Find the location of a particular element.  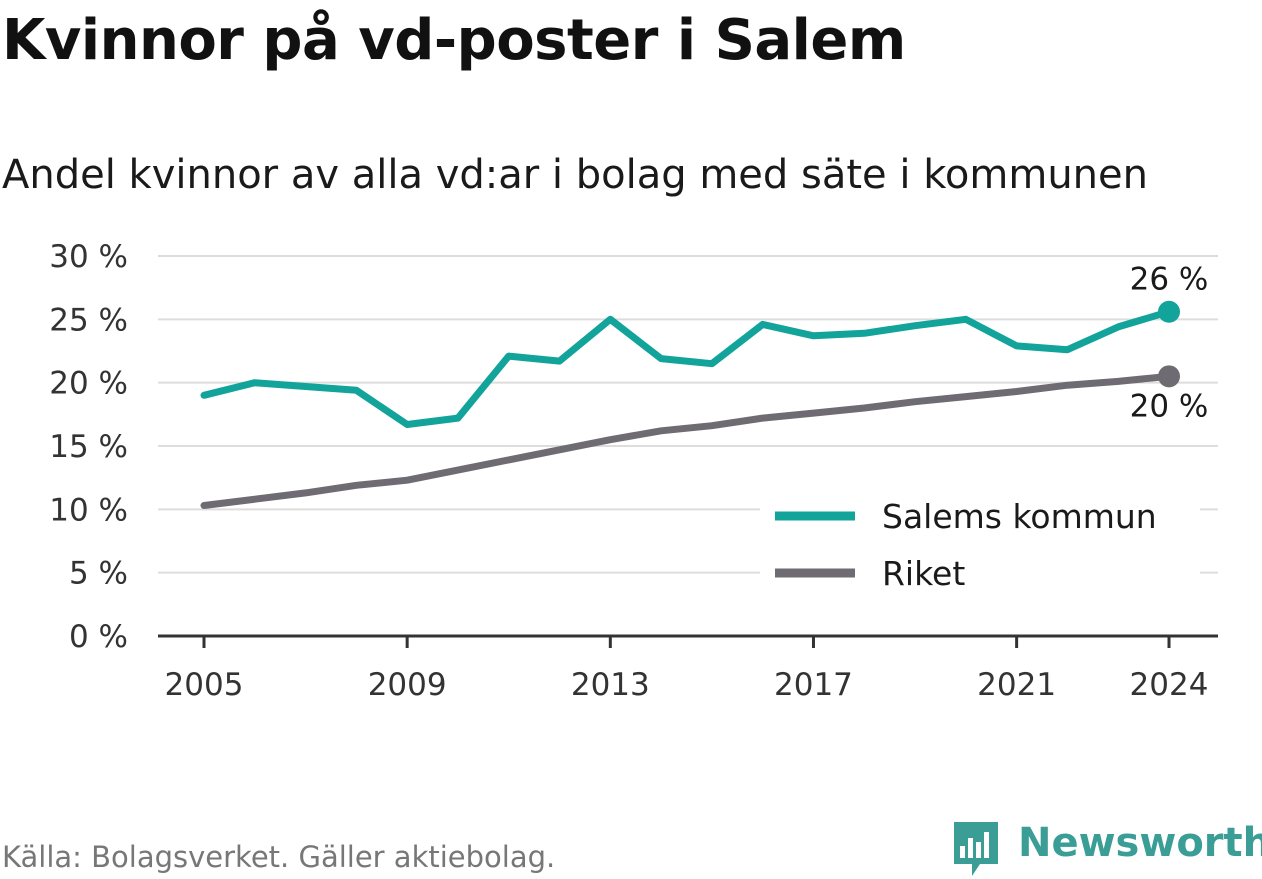

x-tick-label: 2013 is located at coordinates (610, 685).